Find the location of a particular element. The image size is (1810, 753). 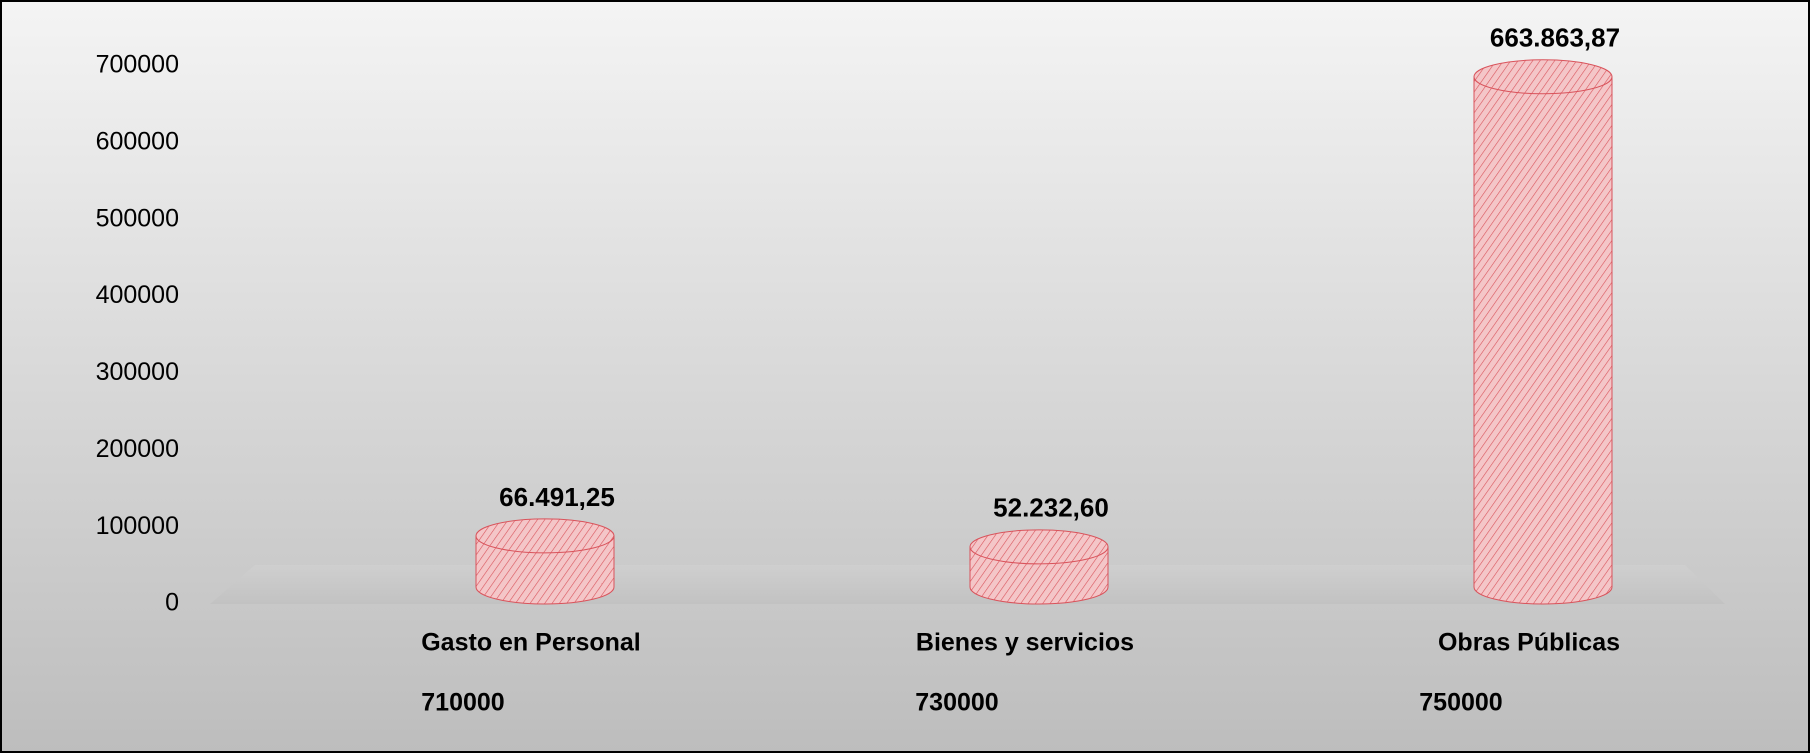

y-tick-label: 600000 is located at coordinates (137, 141).